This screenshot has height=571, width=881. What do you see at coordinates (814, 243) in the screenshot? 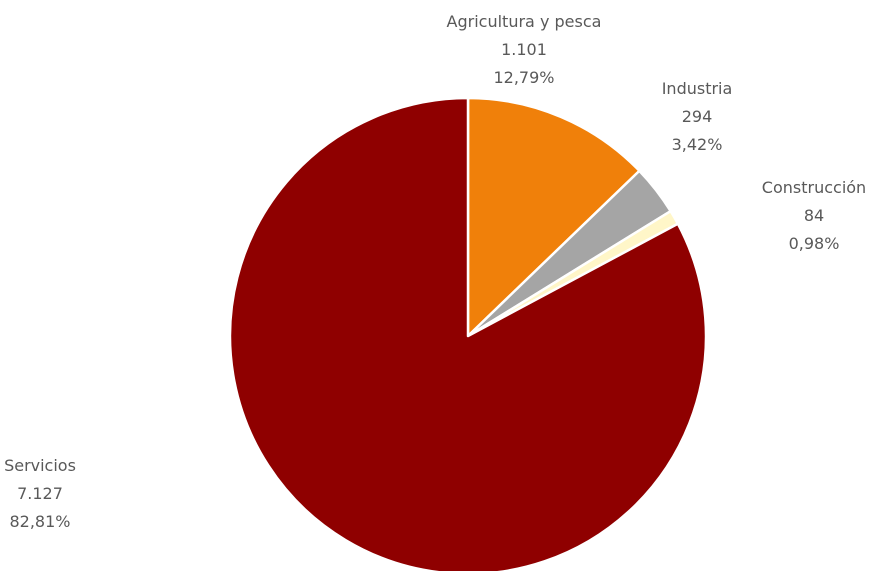
I see `label-construccion-percent: 0,98%` at bounding box center [814, 243].